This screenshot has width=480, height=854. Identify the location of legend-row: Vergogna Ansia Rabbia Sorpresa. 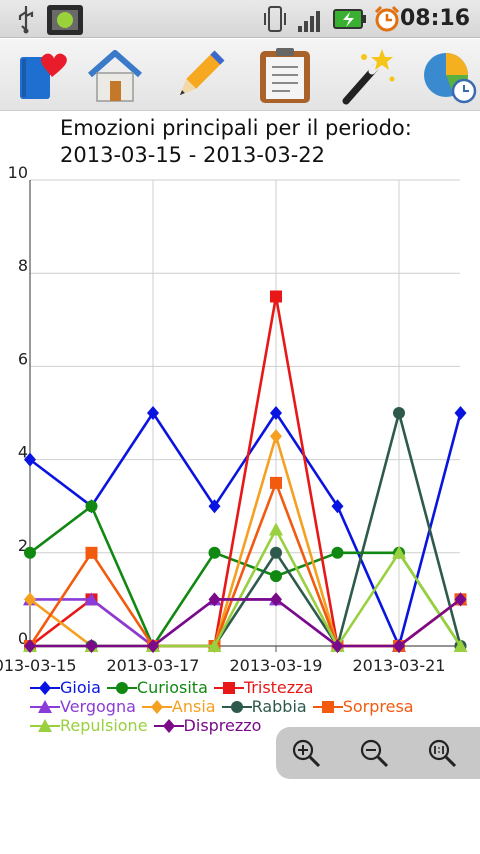
(250, 706).